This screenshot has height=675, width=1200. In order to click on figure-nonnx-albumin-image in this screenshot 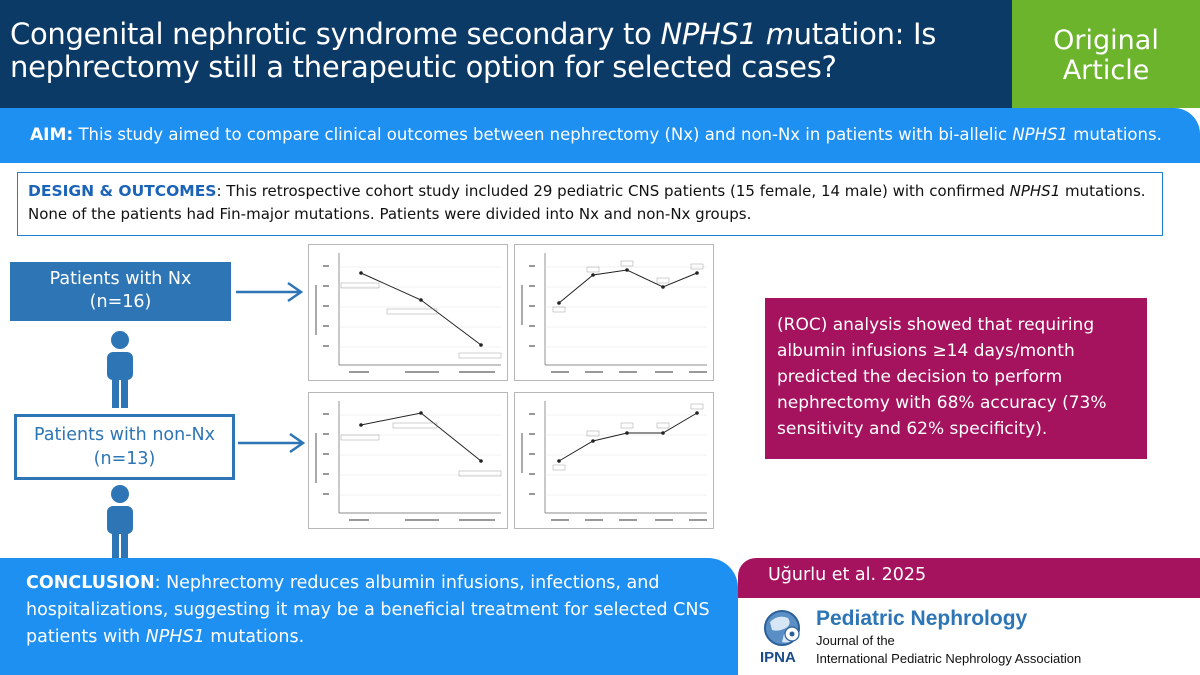, I will do `click(614, 461)`.